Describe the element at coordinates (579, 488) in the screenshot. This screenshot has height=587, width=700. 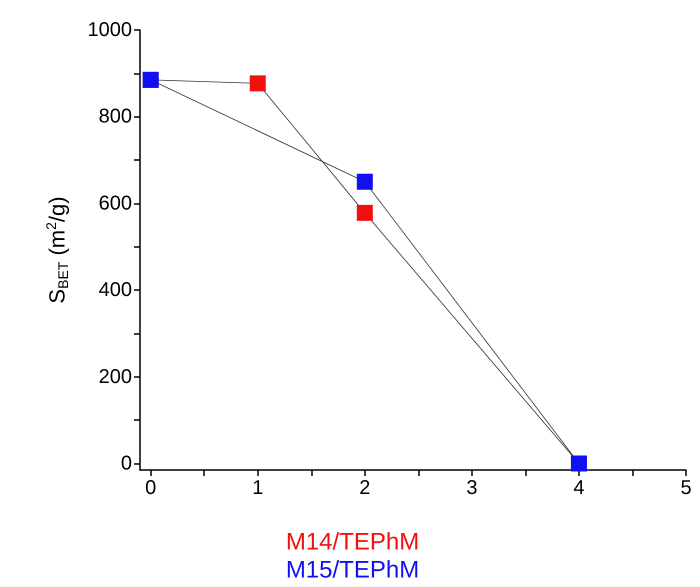
I see `x-tick-label: 4` at that location.